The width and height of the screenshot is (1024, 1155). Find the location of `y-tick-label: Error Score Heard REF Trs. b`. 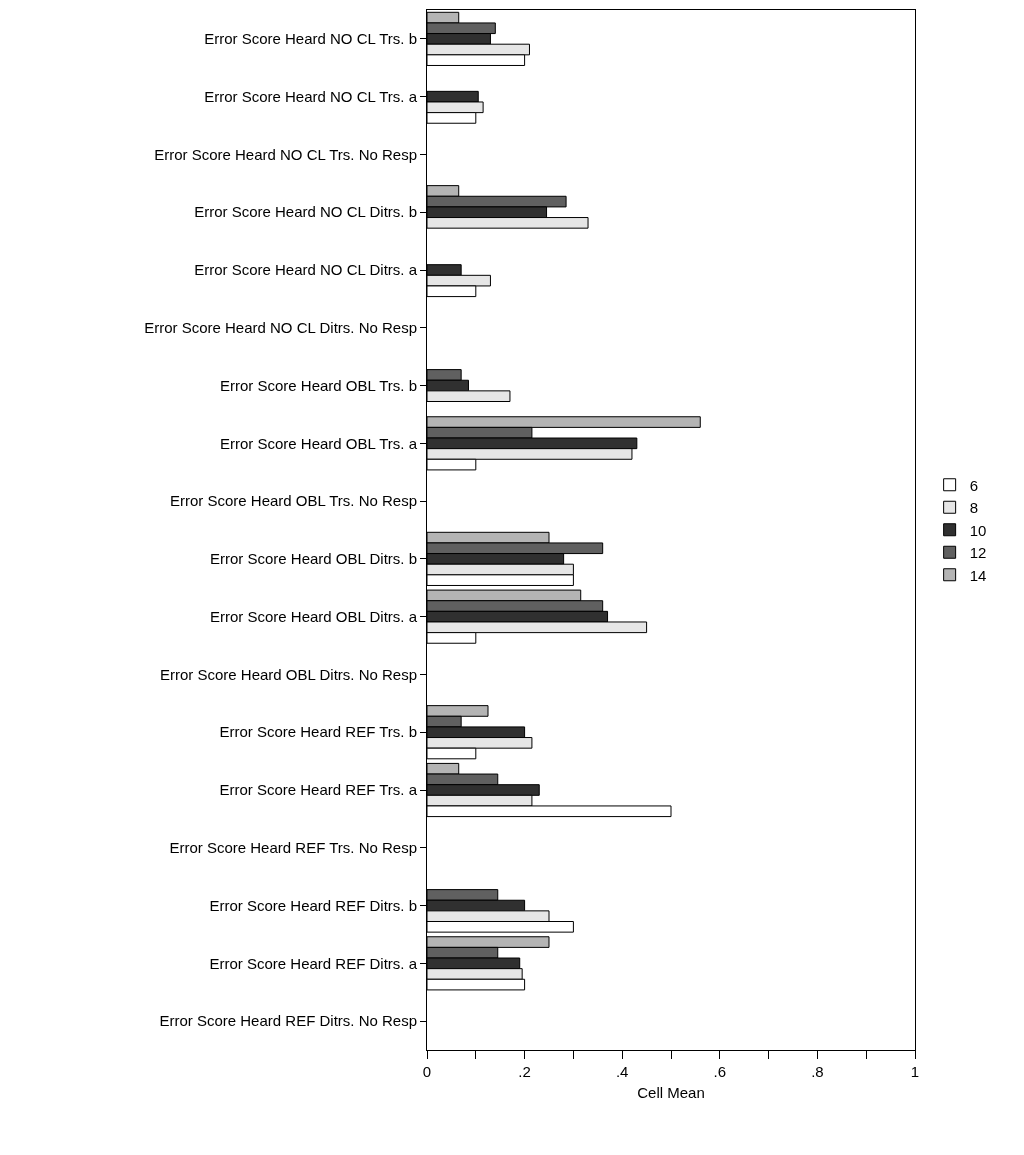

y-tick-label: Error Score Heard REF Trs. b is located at coordinates (318, 732).